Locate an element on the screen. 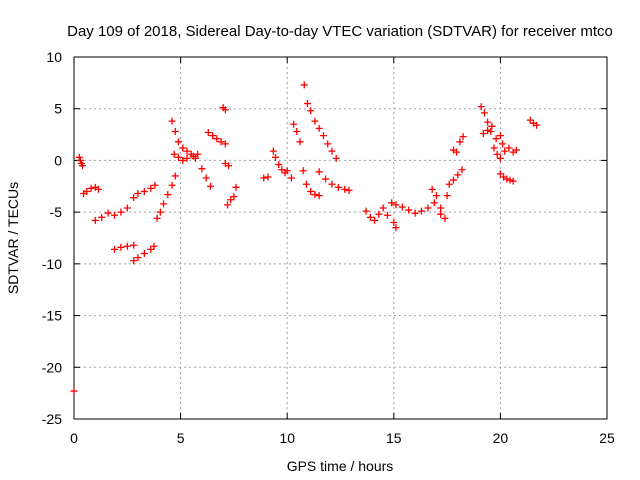 The image size is (640, 480). y-tick-label: 0 is located at coordinates (58, 160).